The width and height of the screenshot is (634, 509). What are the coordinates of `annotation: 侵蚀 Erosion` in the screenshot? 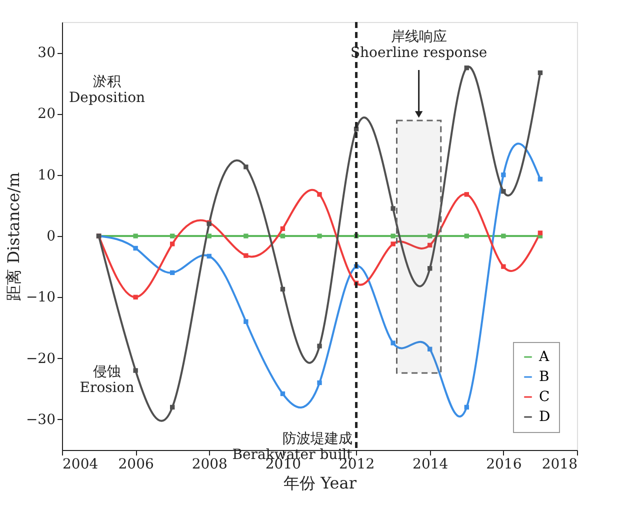 It's located at (107, 380).